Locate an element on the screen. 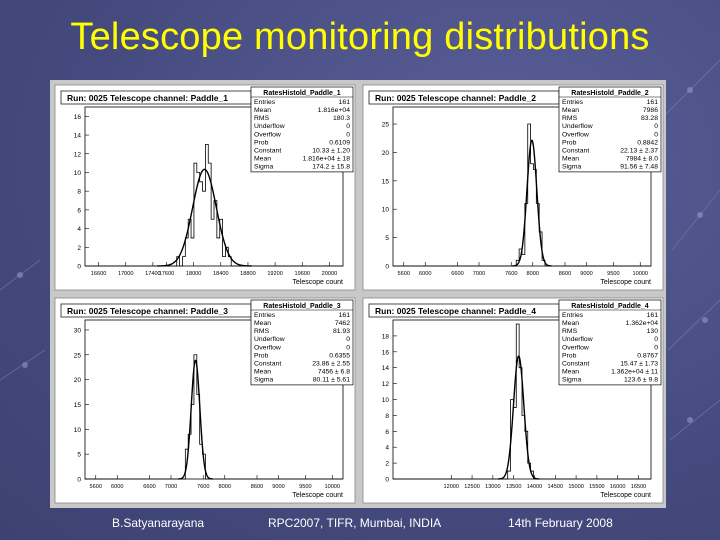  stats-value: 7984 ± 8.0 is located at coordinates (642, 159).